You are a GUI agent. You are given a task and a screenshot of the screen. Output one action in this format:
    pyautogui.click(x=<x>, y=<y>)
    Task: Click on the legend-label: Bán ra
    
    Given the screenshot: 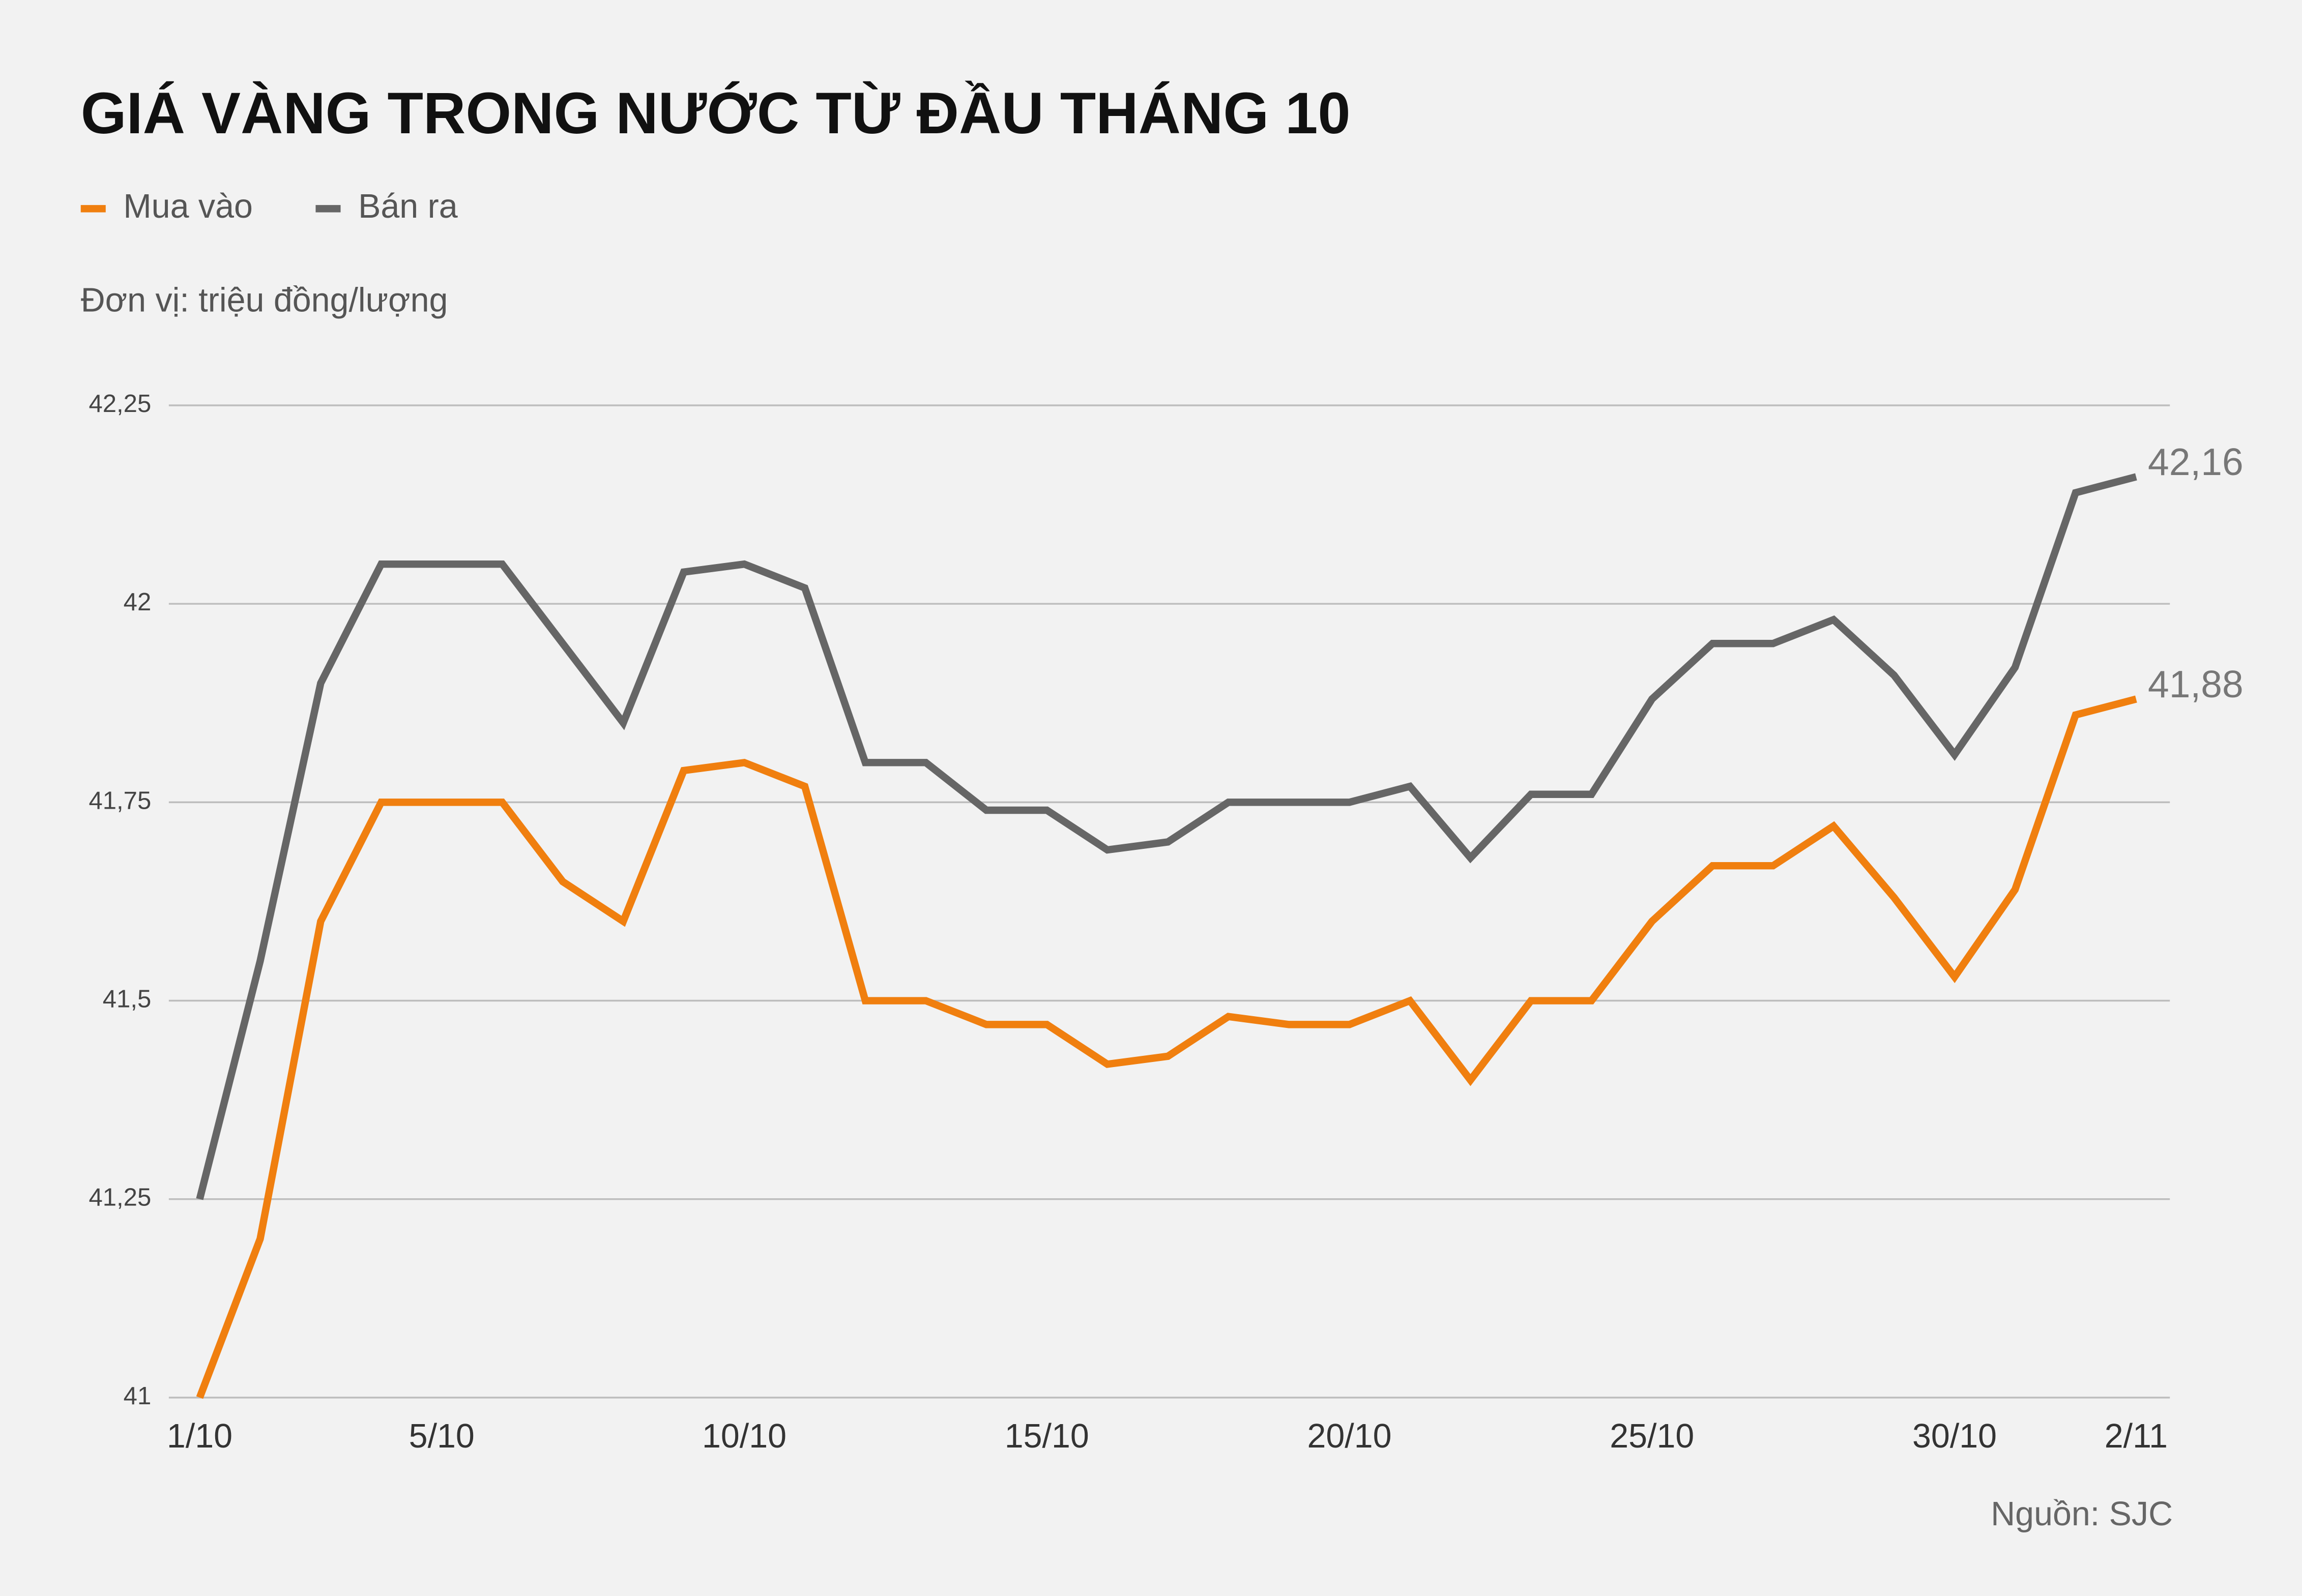 What is the action you would take?
    pyautogui.click(x=408, y=207)
    